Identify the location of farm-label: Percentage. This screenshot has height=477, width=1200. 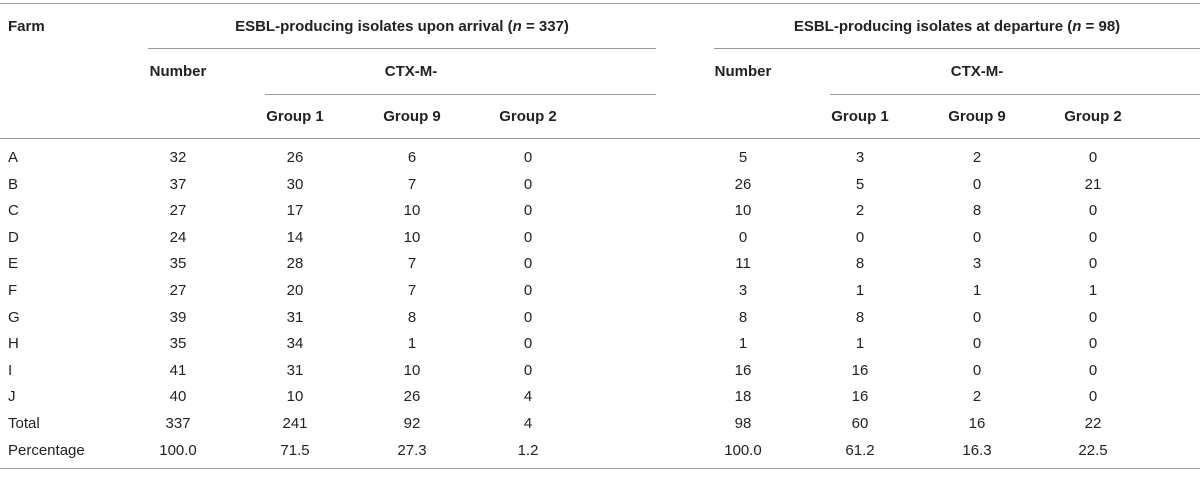
(46, 450).